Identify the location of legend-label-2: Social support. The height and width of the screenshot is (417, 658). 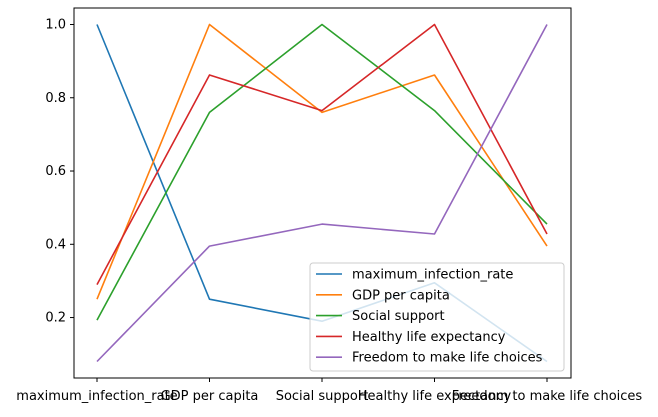
(398, 316).